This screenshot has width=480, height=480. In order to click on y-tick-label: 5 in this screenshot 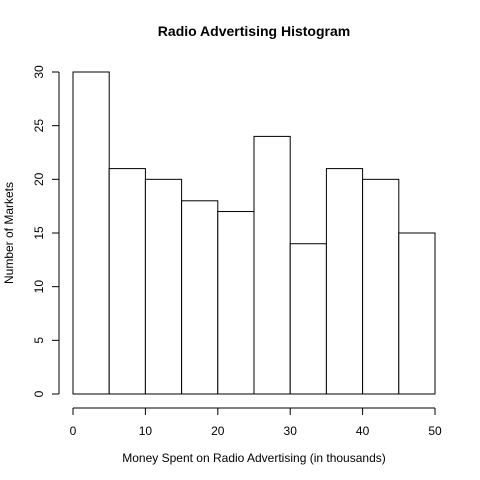, I will do `click(39, 340)`.